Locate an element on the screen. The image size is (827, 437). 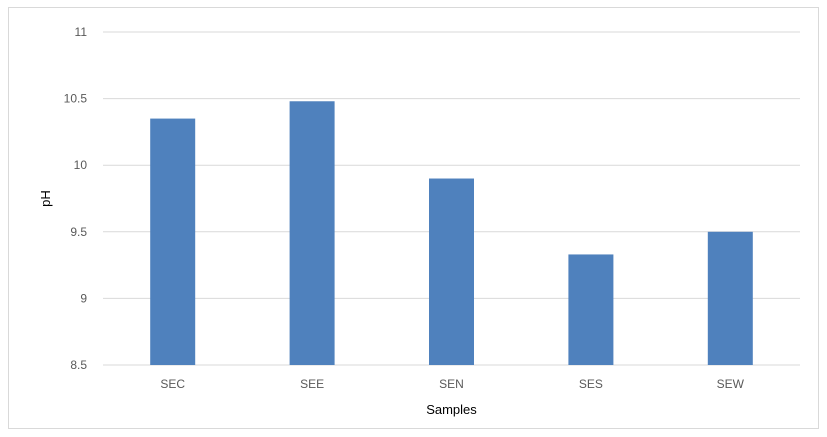
bar-sec is located at coordinates (173, 241).